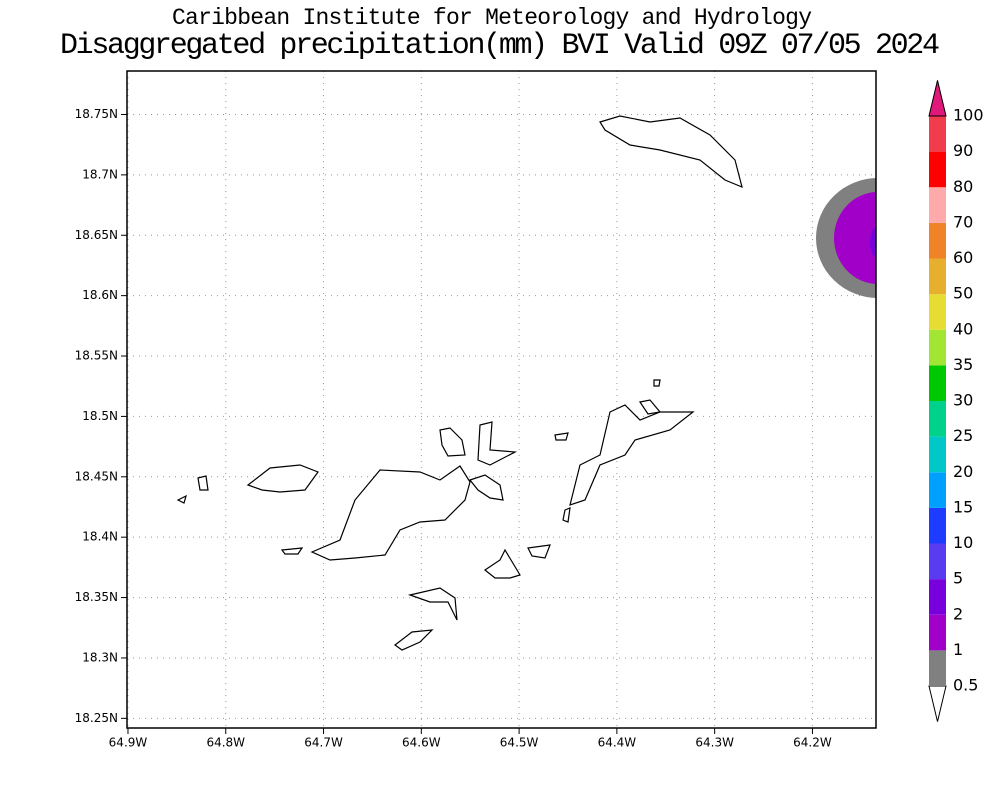 This screenshot has width=1000, height=800. What do you see at coordinates (965, 685) in the screenshot?
I see `colorbar-label: 0.5` at bounding box center [965, 685].